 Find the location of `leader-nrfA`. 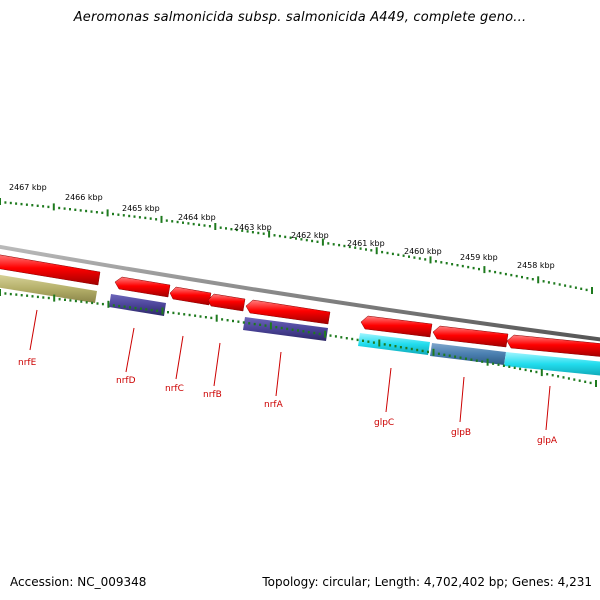

leader-nrfA is located at coordinates (278, 374).